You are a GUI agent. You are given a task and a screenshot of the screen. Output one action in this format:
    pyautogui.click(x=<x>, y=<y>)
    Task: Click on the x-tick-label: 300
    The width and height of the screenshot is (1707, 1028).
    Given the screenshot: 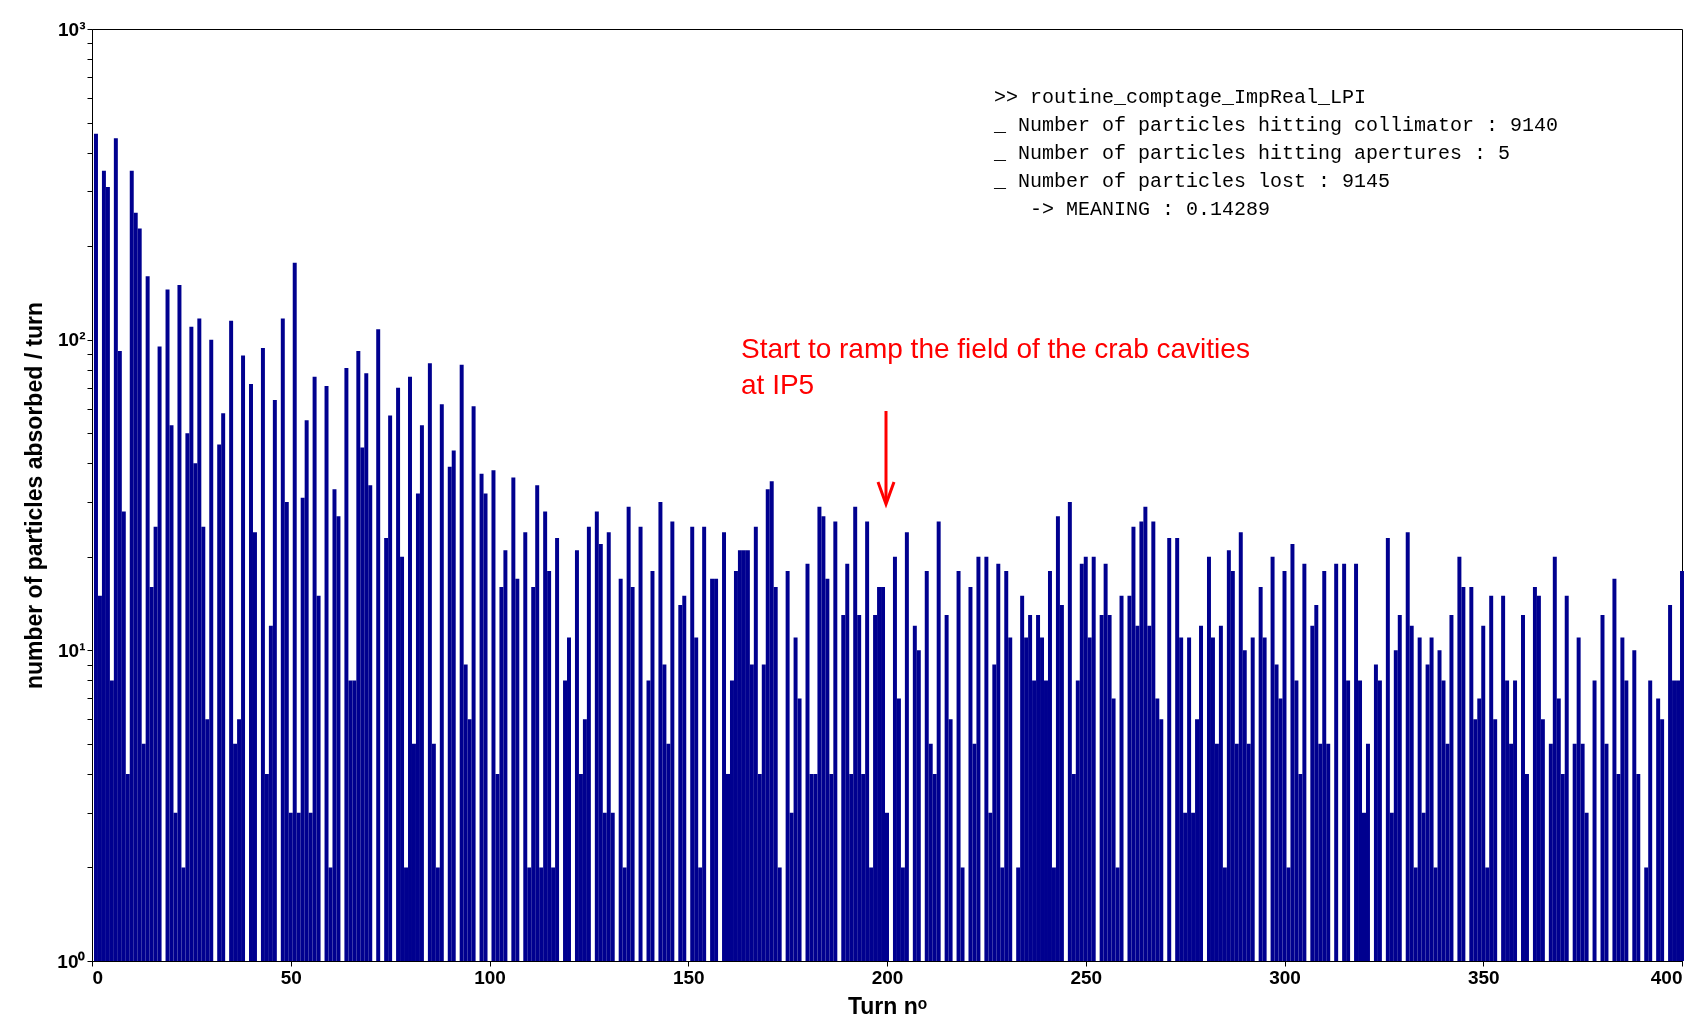 What is the action you would take?
    pyautogui.click(x=1285, y=977)
    